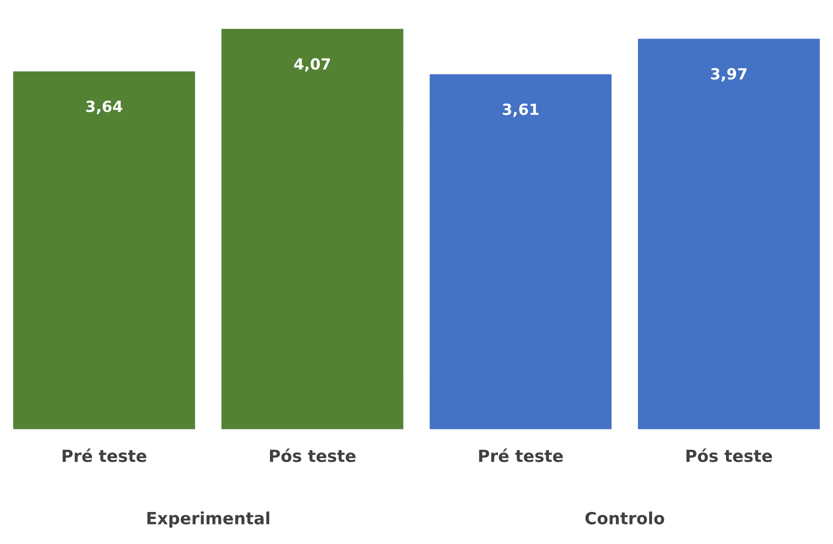 The image size is (833, 544). What do you see at coordinates (520, 111) in the screenshot?
I see `data-label: 3,61` at bounding box center [520, 111].